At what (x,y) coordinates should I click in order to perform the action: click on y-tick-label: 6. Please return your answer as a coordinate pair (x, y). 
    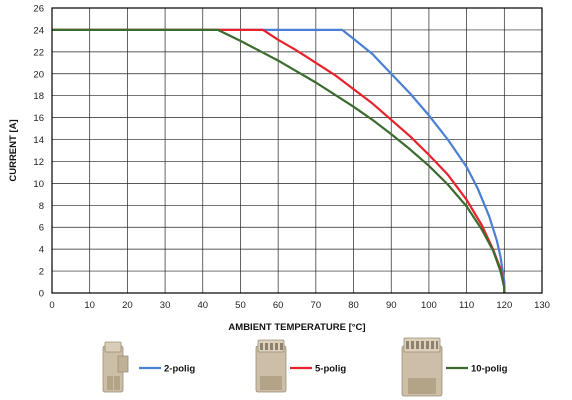
    Looking at the image, I should click on (41, 228).